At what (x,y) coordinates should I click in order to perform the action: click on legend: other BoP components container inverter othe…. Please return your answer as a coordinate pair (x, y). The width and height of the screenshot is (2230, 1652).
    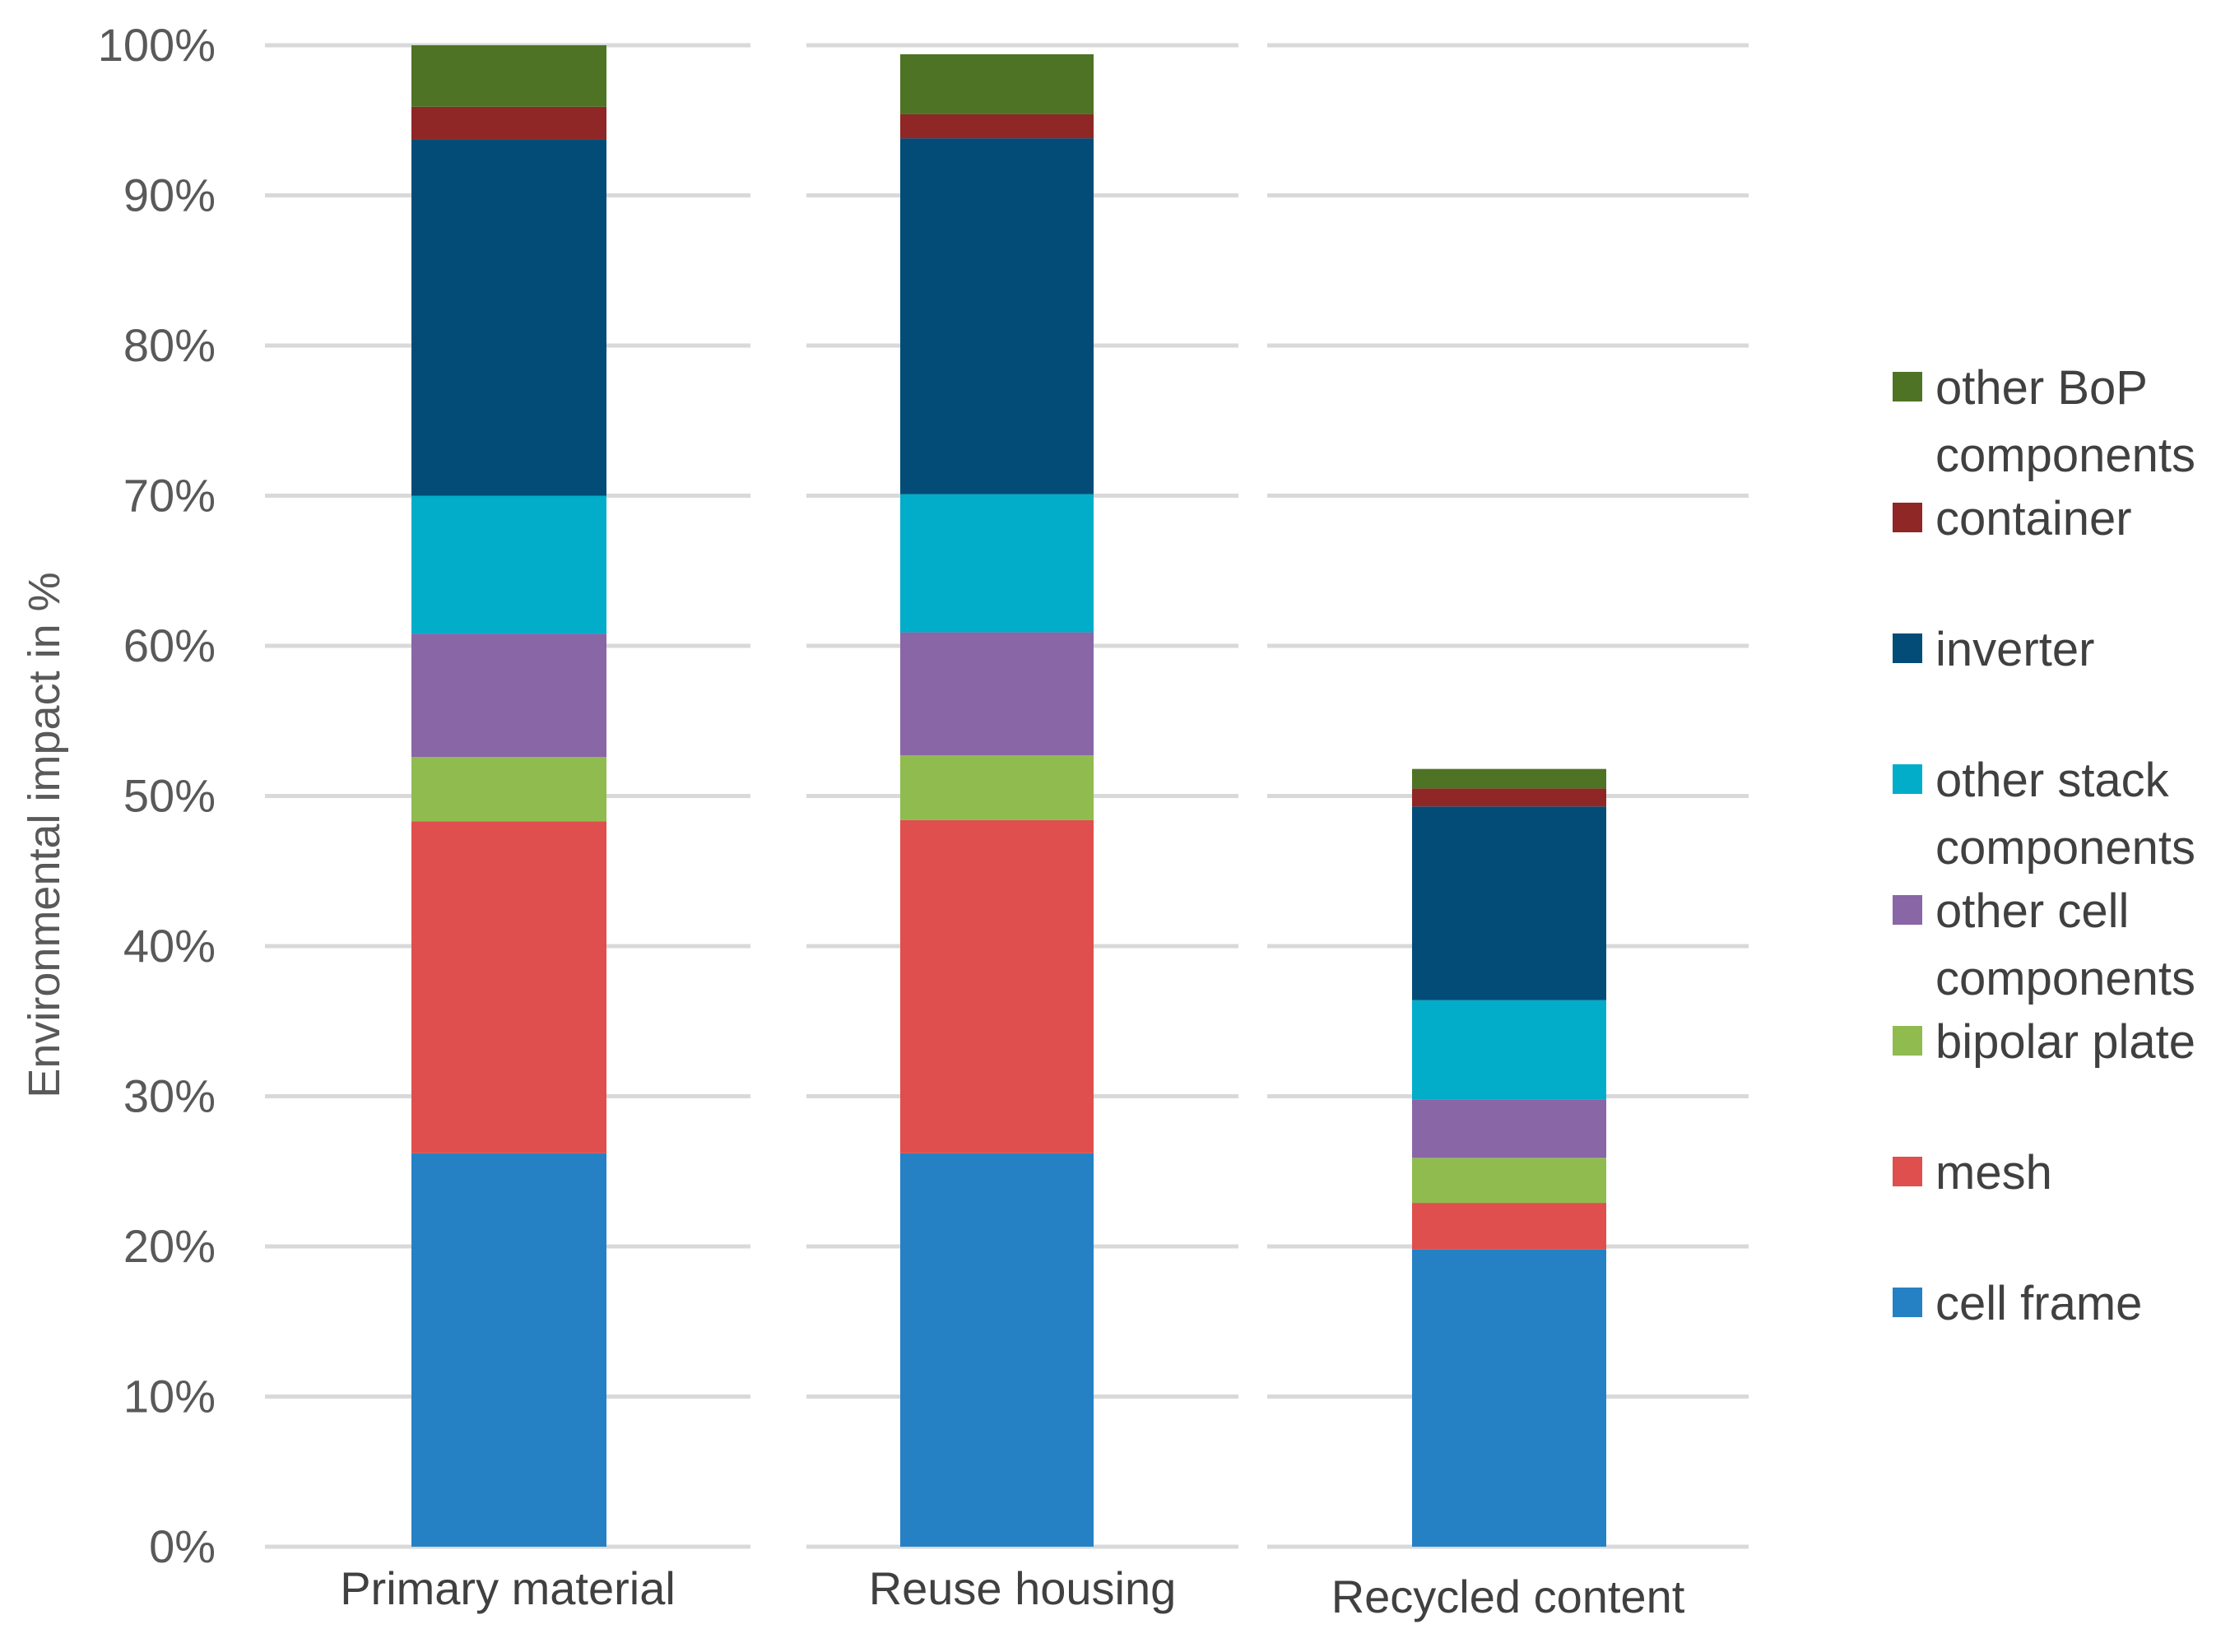
    Looking at the image, I should click on (2044, 845).